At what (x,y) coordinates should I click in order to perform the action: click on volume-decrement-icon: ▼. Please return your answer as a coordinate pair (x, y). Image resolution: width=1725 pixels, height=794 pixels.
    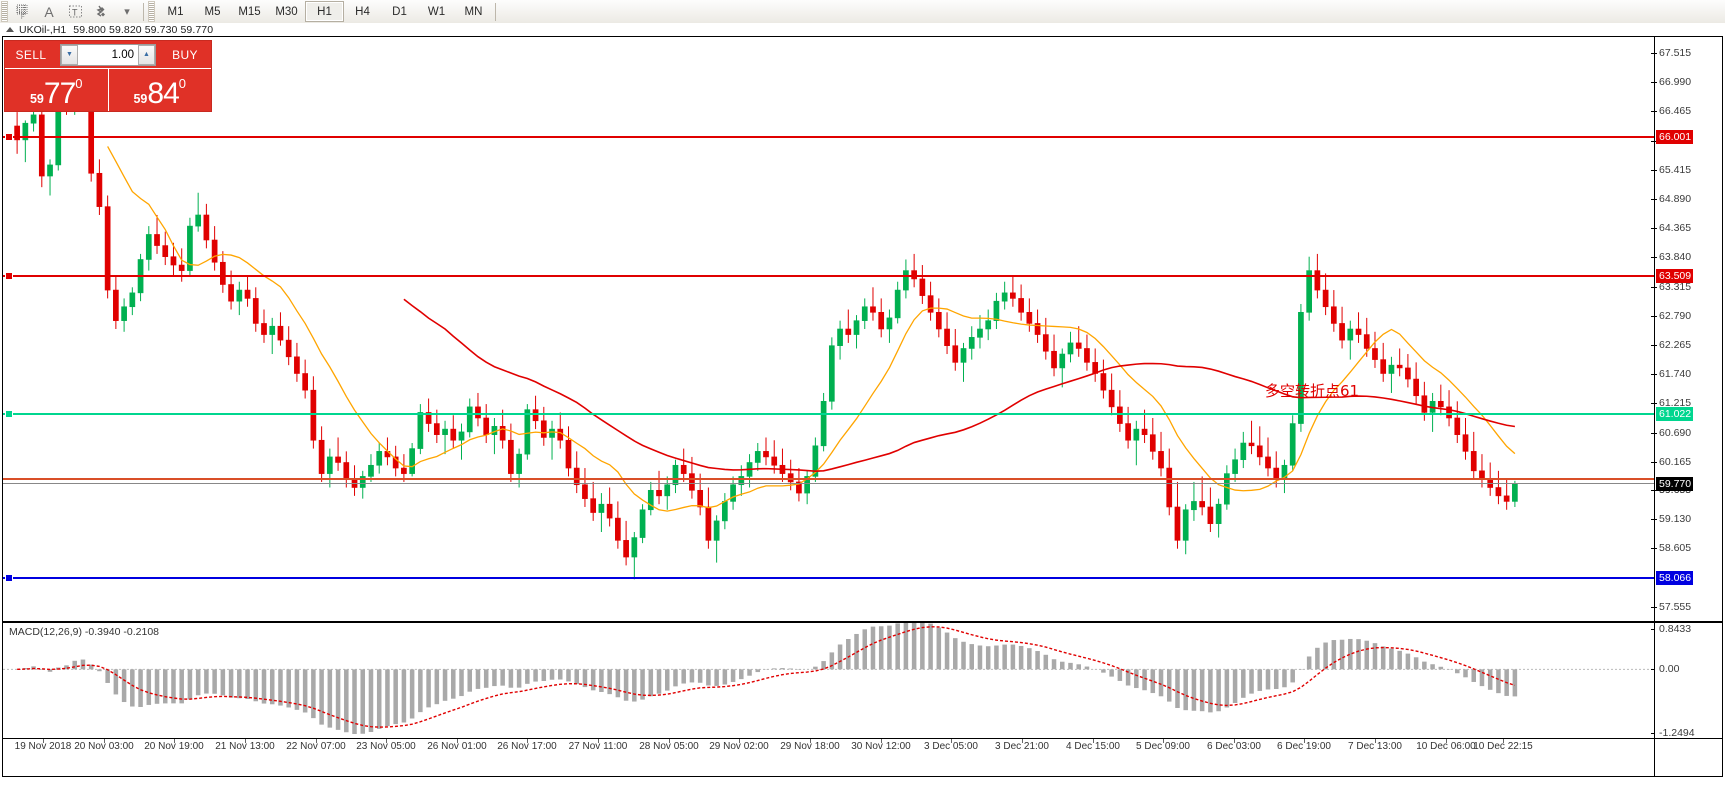
    Looking at the image, I should click on (69, 54).